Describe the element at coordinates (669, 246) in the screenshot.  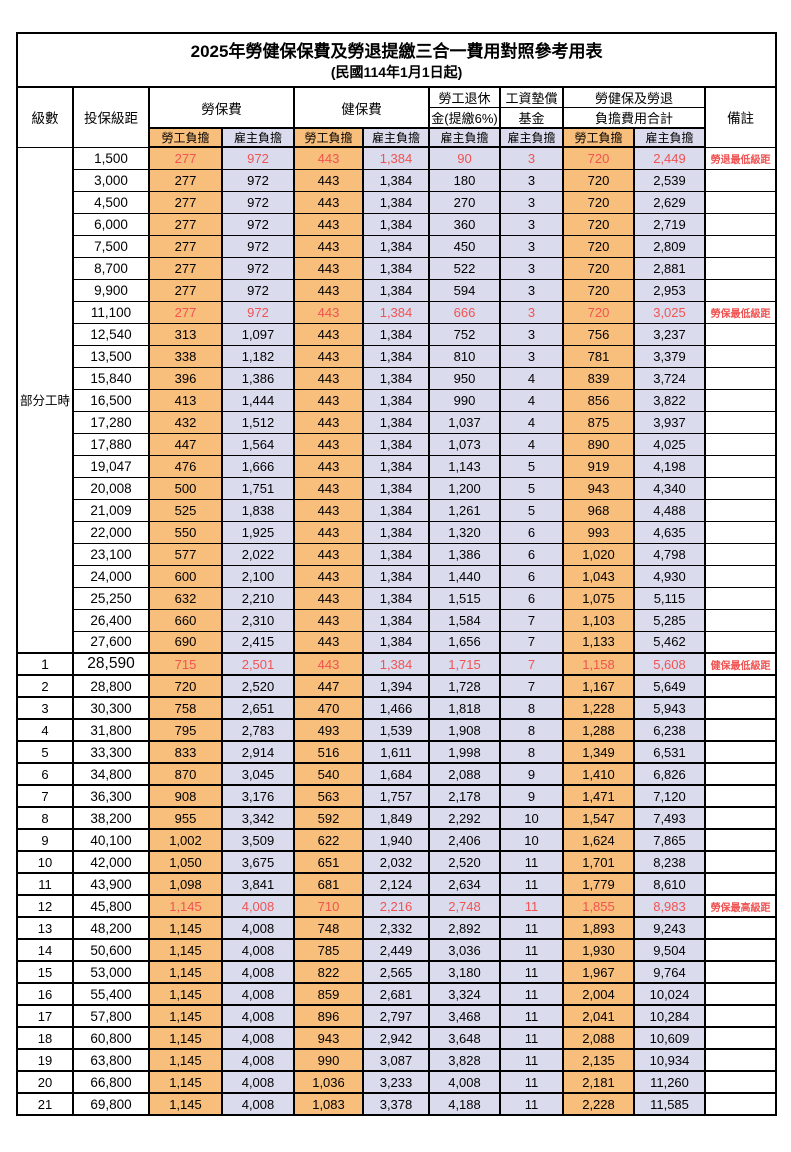
I see `cell-total-employer: 2,809` at that location.